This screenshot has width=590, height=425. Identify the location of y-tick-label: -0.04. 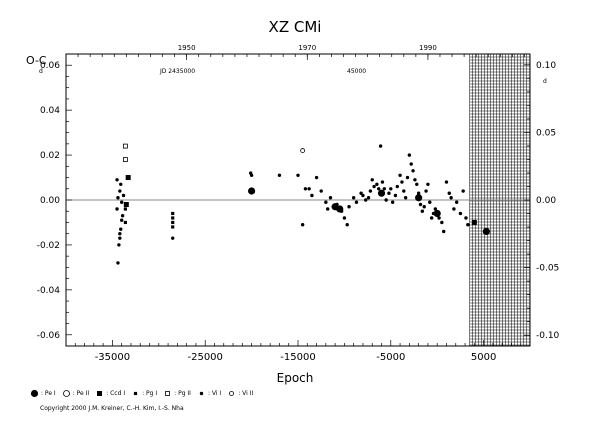
(49, 291).